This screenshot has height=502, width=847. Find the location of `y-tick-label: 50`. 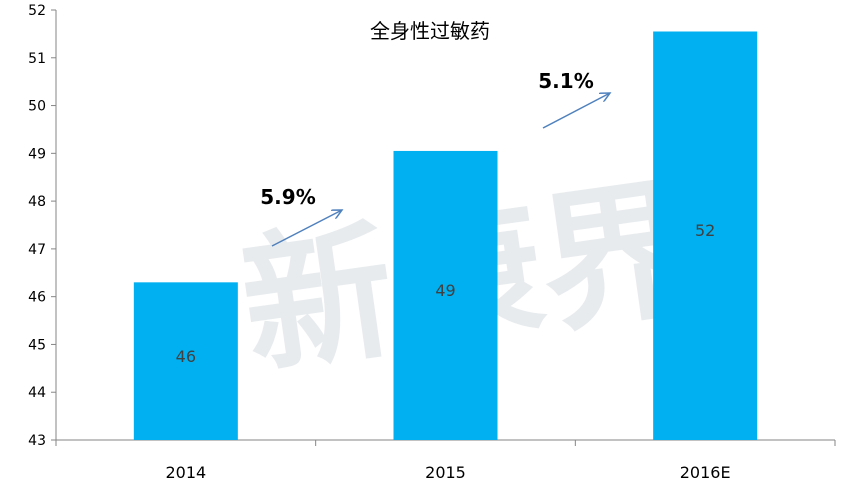

y-tick-label: 50 is located at coordinates (37, 107).